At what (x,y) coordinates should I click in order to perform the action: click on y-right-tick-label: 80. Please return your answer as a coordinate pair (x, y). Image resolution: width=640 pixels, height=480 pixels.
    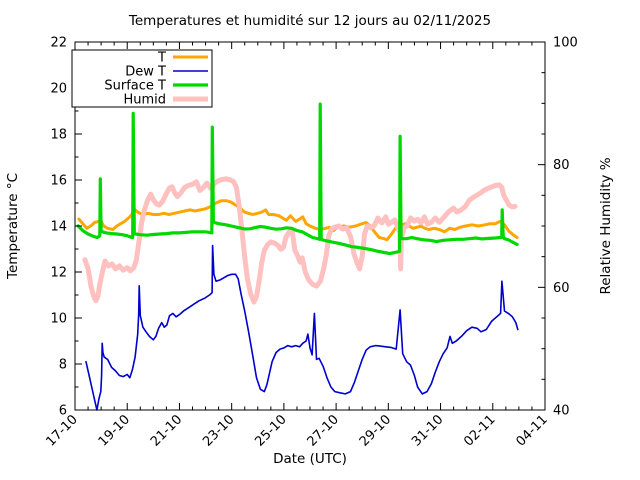
    Looking at the image, I should click on (561, 165).